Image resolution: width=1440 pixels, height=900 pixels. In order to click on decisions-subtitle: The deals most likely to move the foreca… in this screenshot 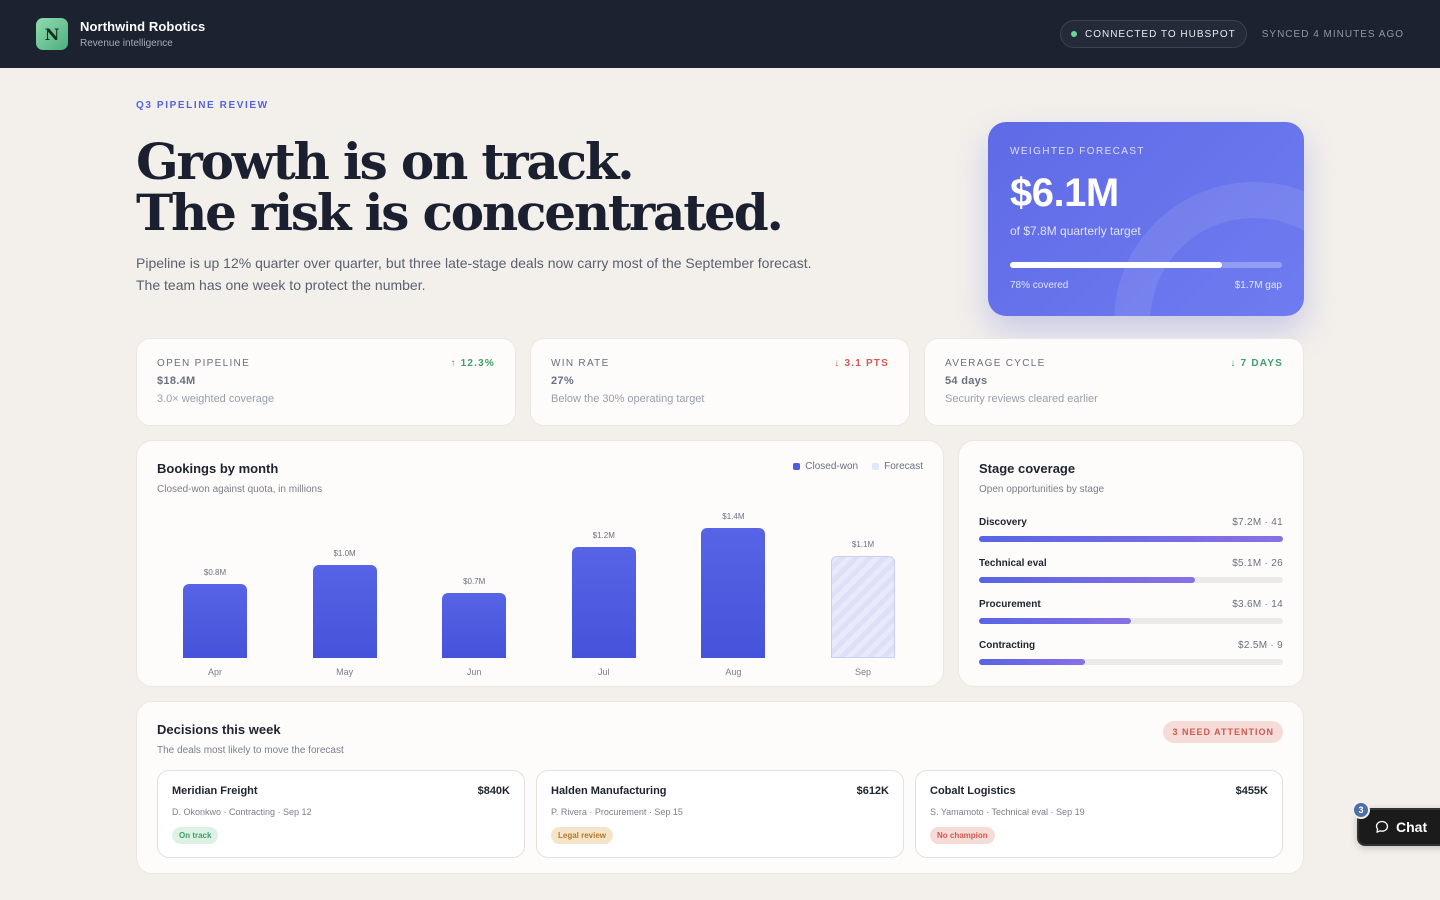, I will do `click(250, 750)`.